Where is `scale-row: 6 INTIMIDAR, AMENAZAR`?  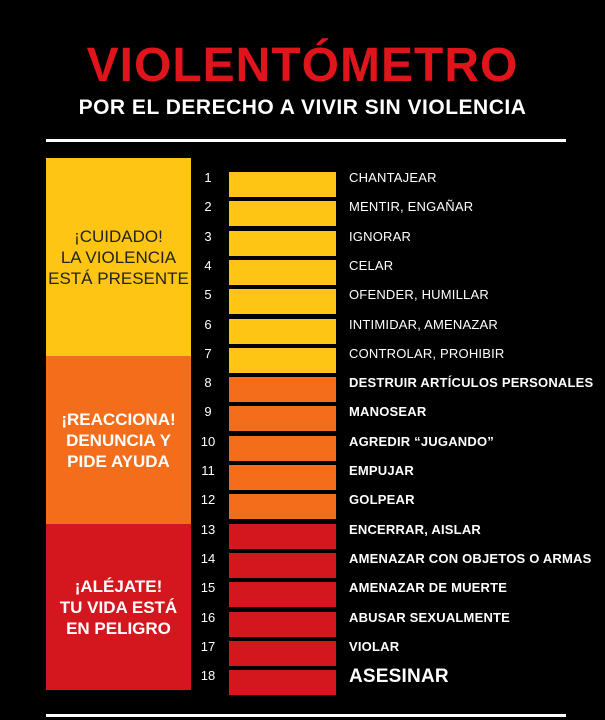 scale-row: 6 INTIMIDAR, AMENAZAR is located at coordinates (302, 331).